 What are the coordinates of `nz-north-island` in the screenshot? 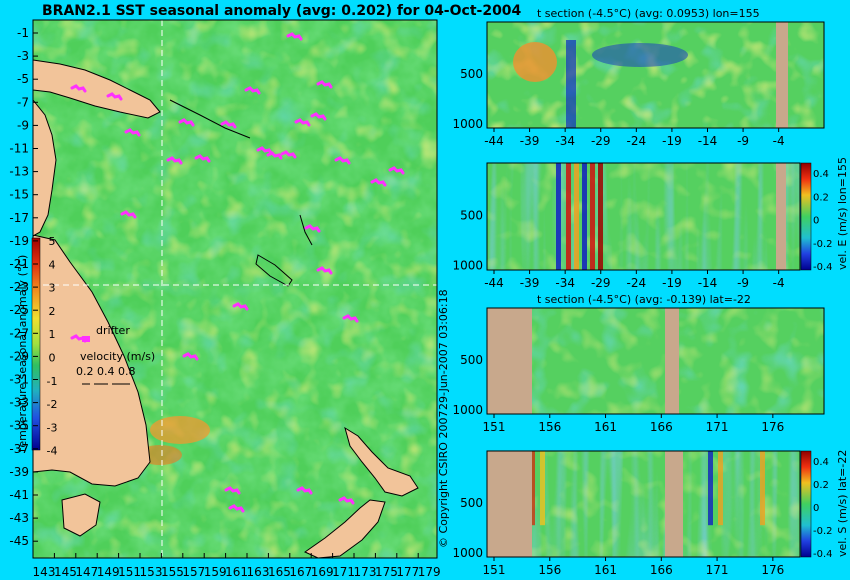 It's located at (381, 461).